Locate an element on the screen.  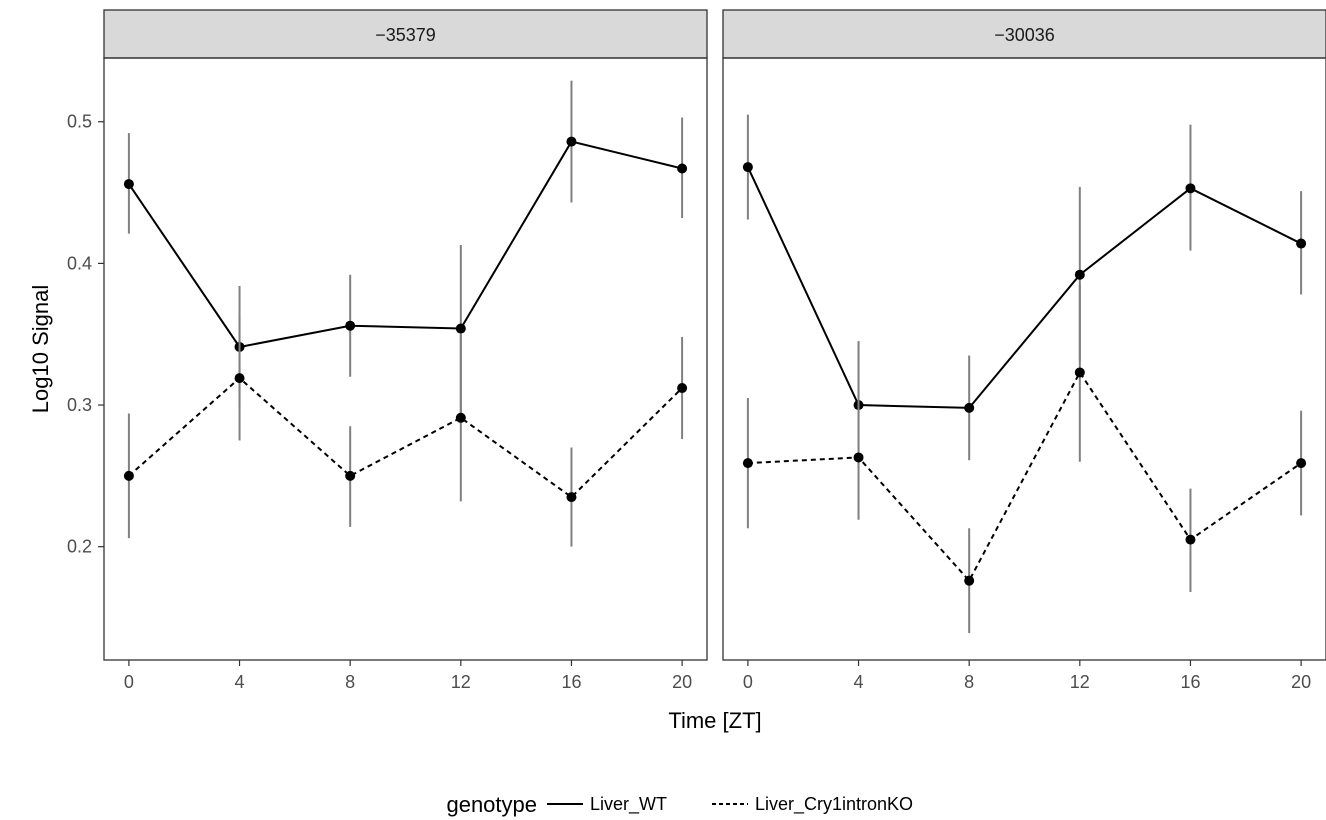
y-tick-label: 0.3 is located at coordinates (79, 405).